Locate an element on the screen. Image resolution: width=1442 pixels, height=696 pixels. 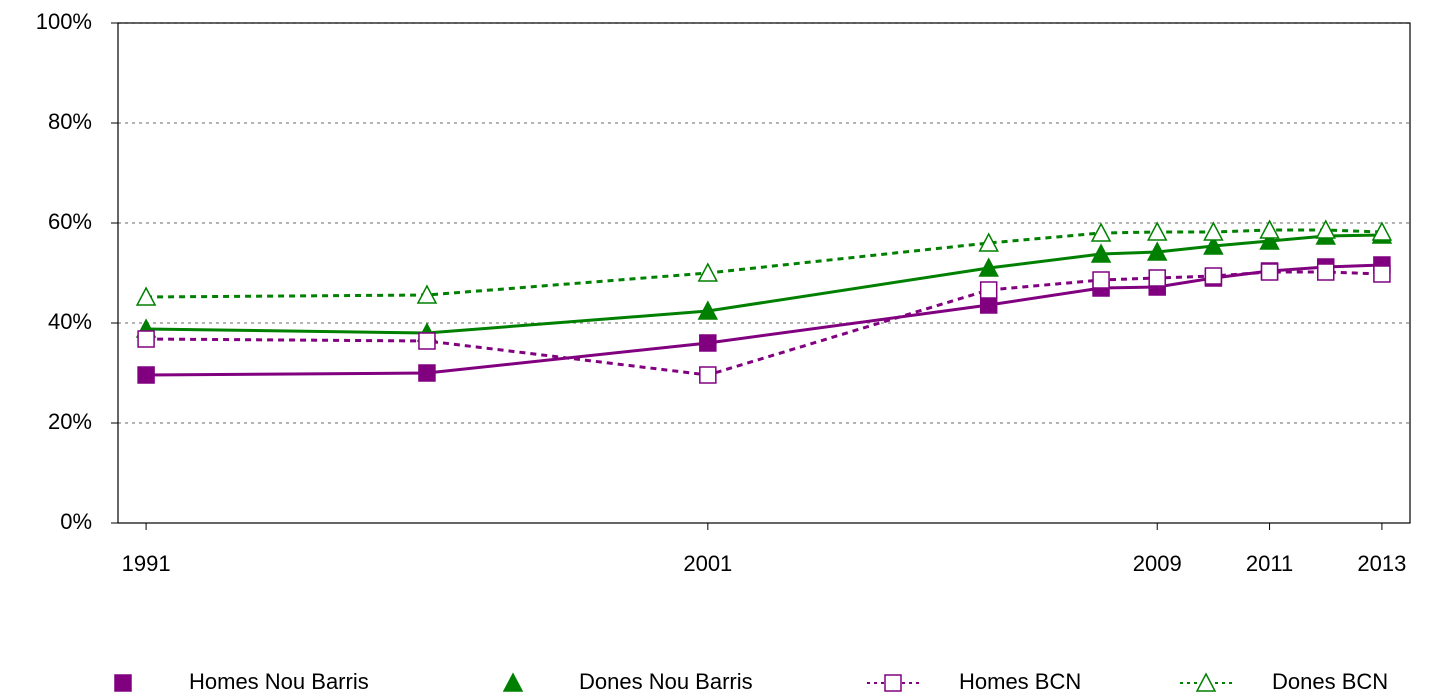
x-tick-label: 2001 is located at coordinates (707, 563).